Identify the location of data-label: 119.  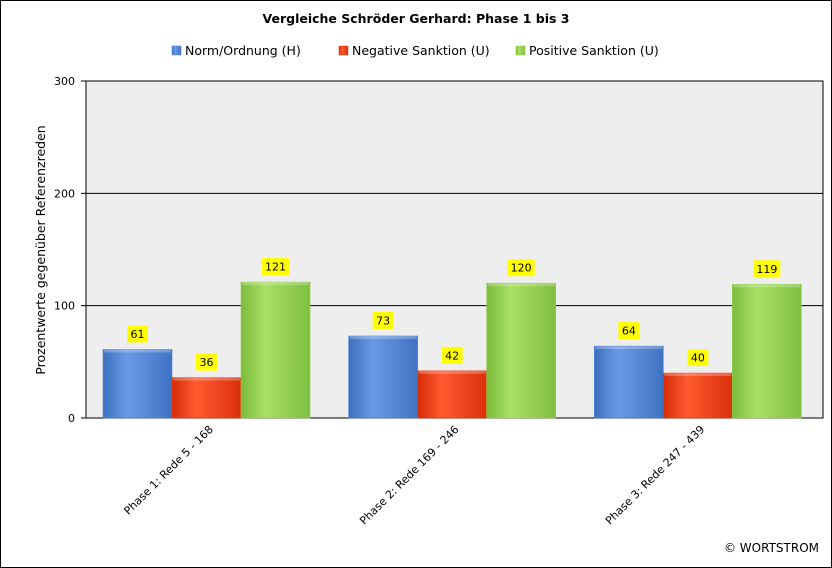
(766, 269).